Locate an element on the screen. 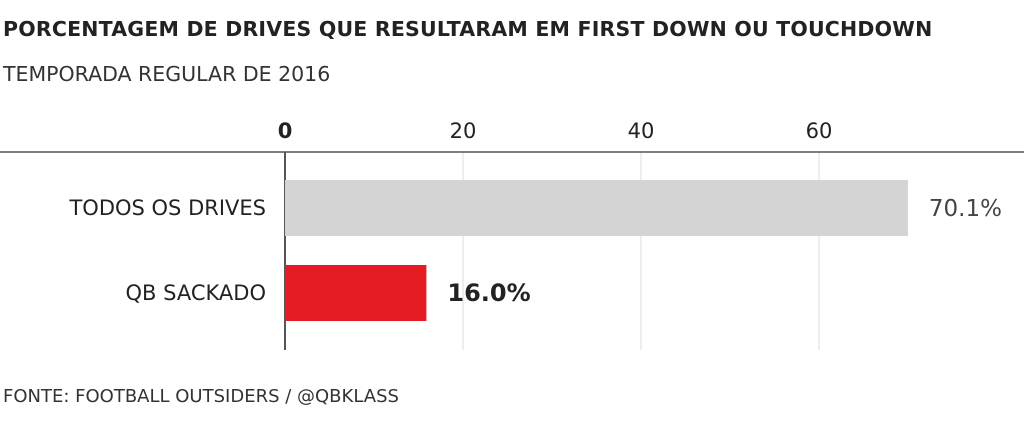  category-label-0: TODOS OS DRIVES is located at coordinates (167, 208).